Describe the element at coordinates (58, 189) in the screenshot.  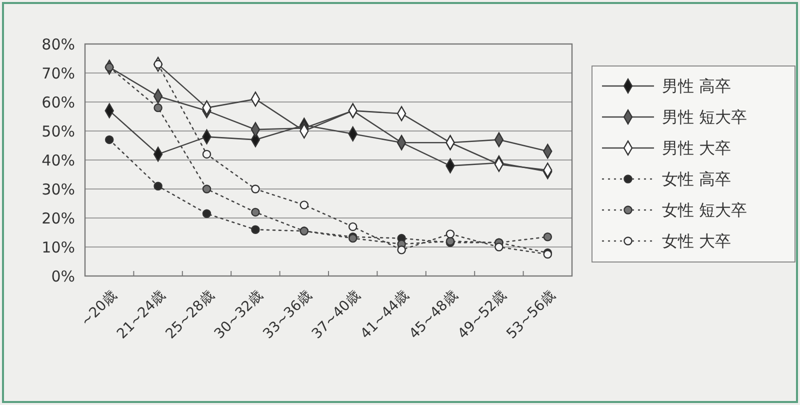
I see `y-tick-label: 30%` at that location.